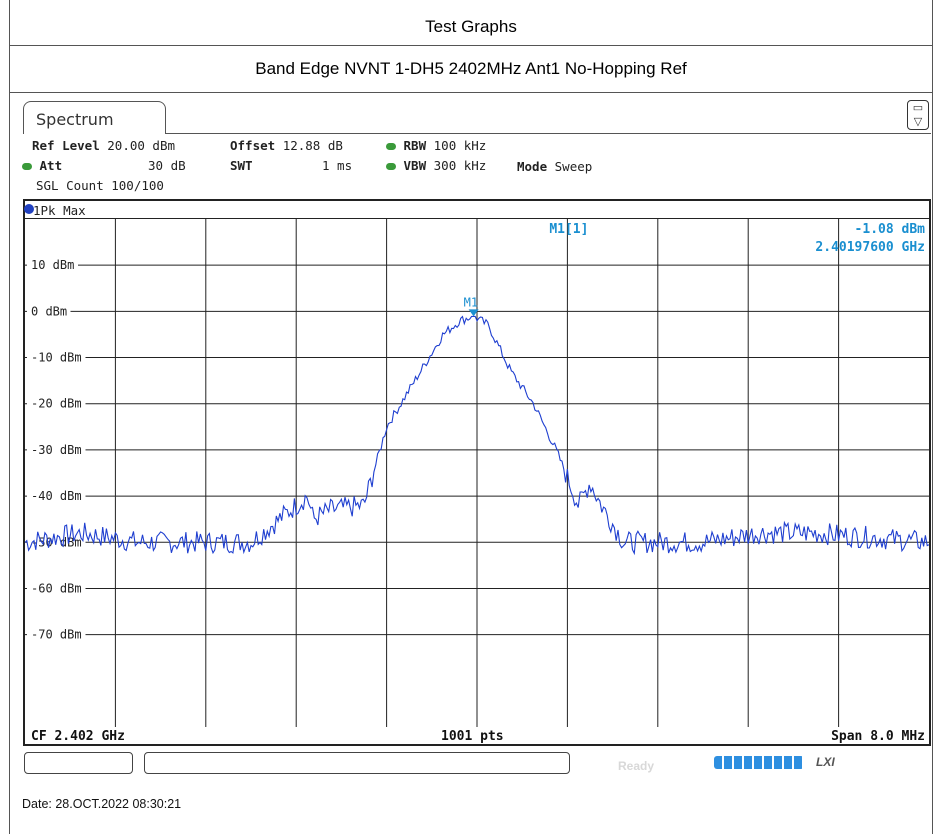 The image size is (934, 835). I want to click on menu-icon: ▭ ▽, so click(918, 115).